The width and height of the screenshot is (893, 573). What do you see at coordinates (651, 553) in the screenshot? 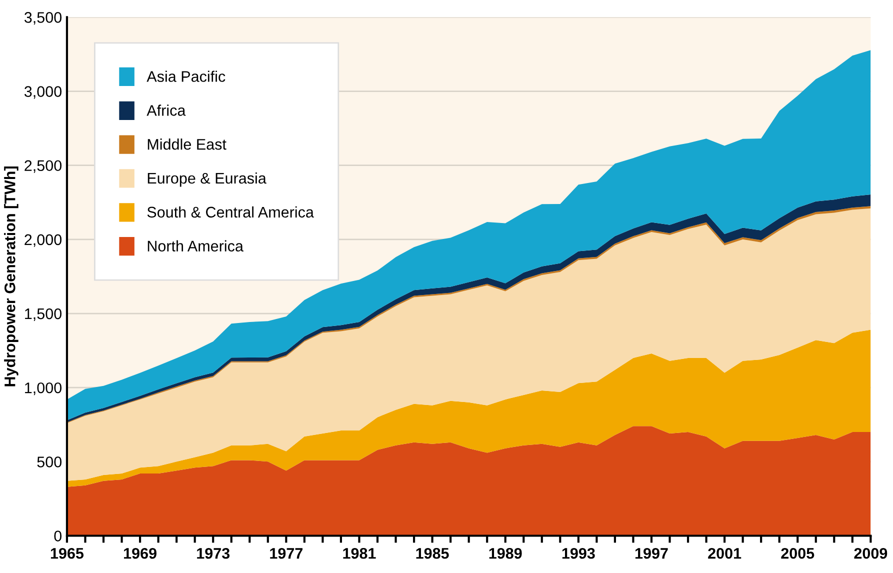
I see `x-tick-label: 1997` at bounding box center [651, 553].